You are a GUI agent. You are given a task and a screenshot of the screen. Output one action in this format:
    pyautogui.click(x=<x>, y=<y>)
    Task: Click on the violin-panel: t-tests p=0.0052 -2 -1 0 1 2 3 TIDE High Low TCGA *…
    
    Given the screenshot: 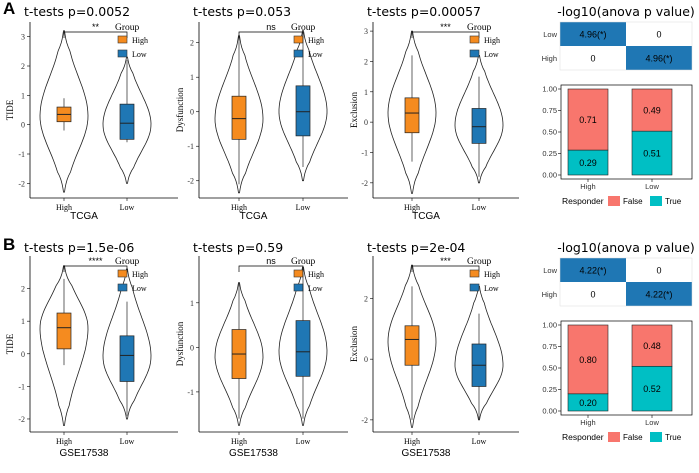 What is the action you would take?
    pyautogui.click(x=91, y=113)
    